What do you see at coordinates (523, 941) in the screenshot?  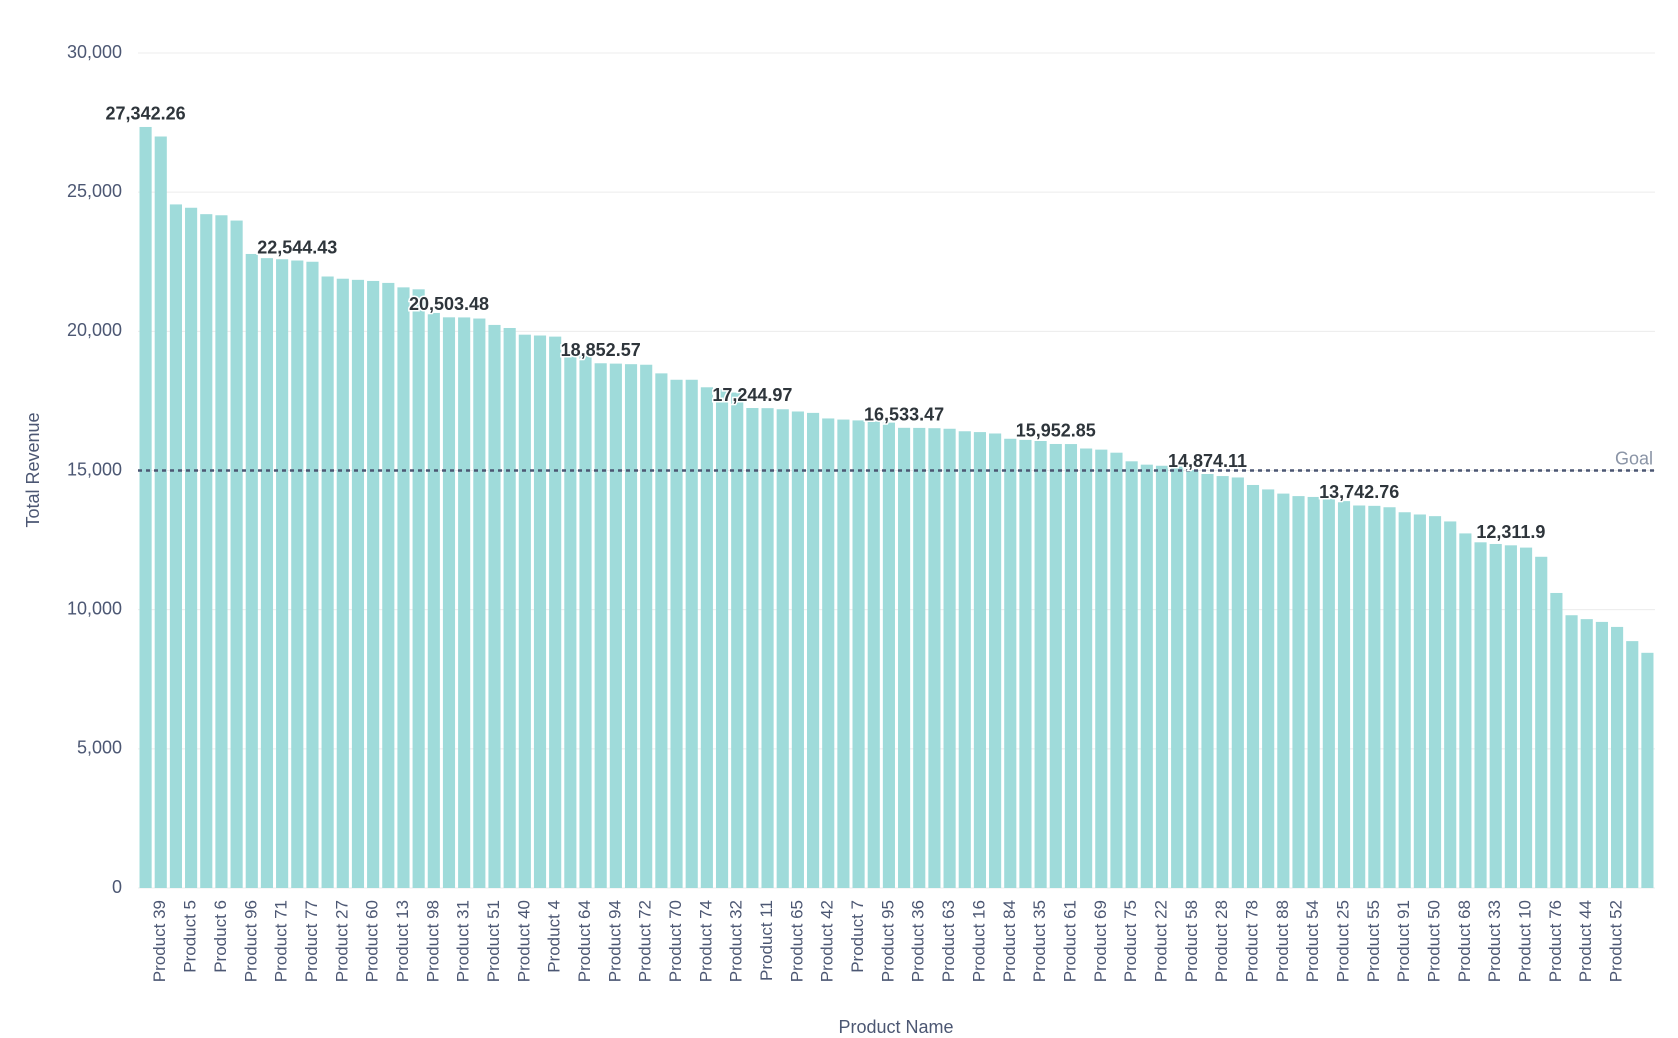 I see `x-tick-label: Product 40` at bounding box center [523, 941].